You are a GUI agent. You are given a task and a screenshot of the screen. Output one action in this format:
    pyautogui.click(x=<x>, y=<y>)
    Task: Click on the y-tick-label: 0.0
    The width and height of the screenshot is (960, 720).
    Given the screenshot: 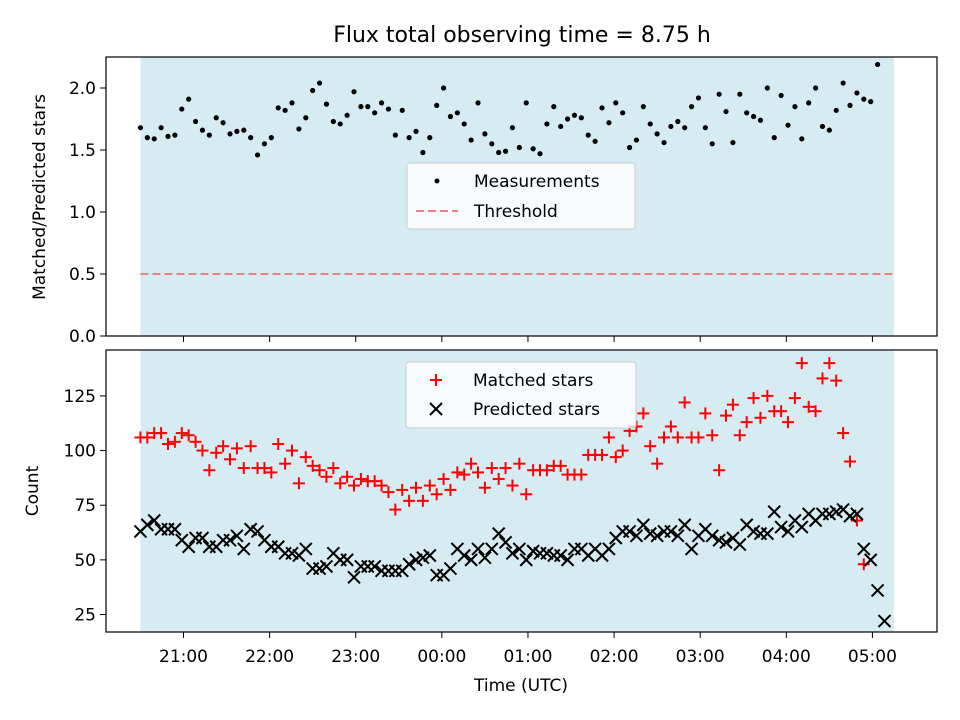 What is the action you would take?
    pyautogui.click(x=82, y=337)
    